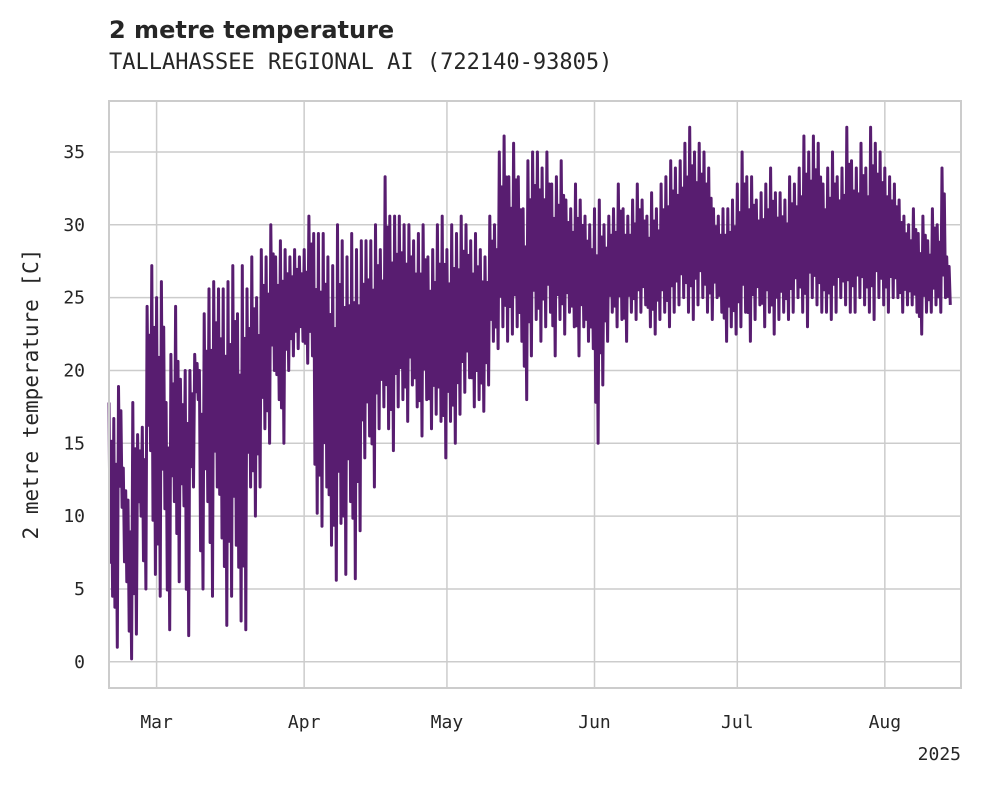 The image size is (981, 785). What do you see at coordinates (79, 662) in the screenshot?
I see `y-tick-label: 0` at bounding box center [79, 662].